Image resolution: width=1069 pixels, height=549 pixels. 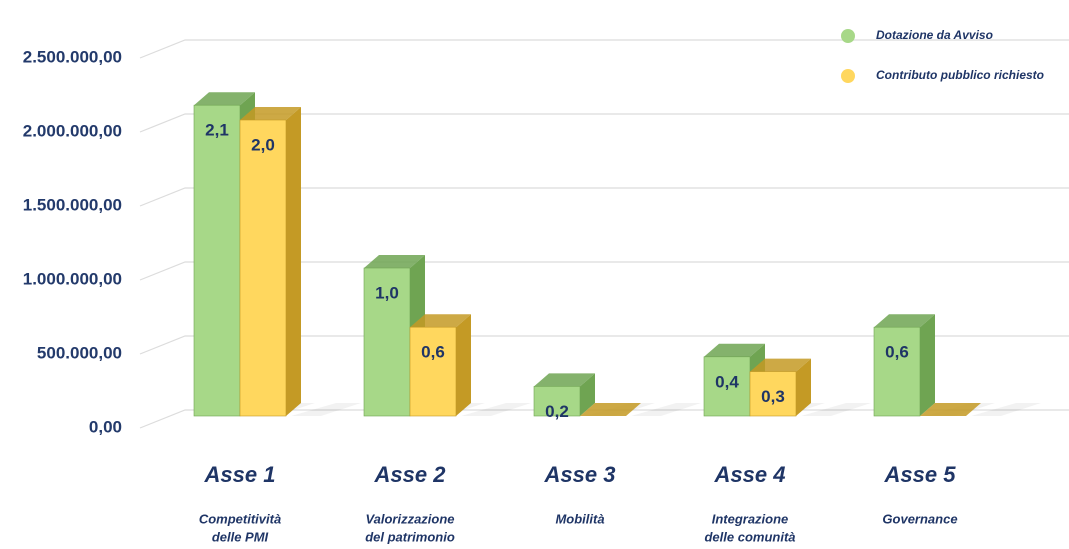 I want to click on data-label: 1,0, so click(x=387, y=292).